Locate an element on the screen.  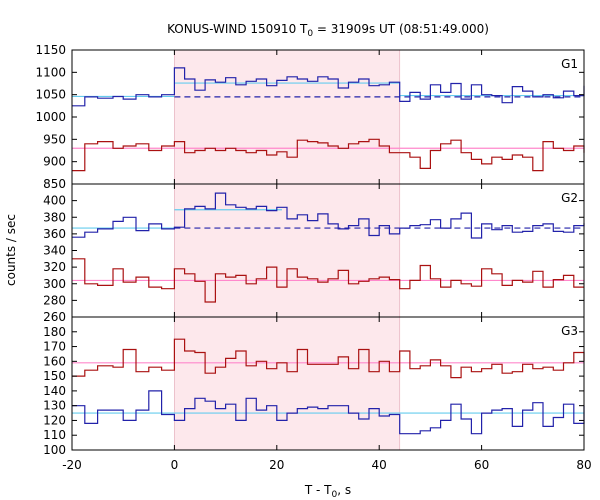
x-tick-label: 80 is located at coordinates (583, 465).